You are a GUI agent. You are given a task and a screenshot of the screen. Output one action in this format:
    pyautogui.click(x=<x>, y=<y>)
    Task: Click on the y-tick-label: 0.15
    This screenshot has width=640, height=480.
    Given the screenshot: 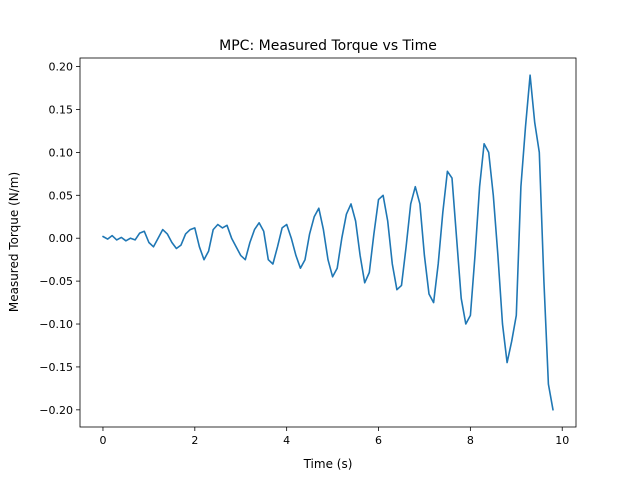 What is the action you would take?
    pyautogui.click(x=61, y=109)
    